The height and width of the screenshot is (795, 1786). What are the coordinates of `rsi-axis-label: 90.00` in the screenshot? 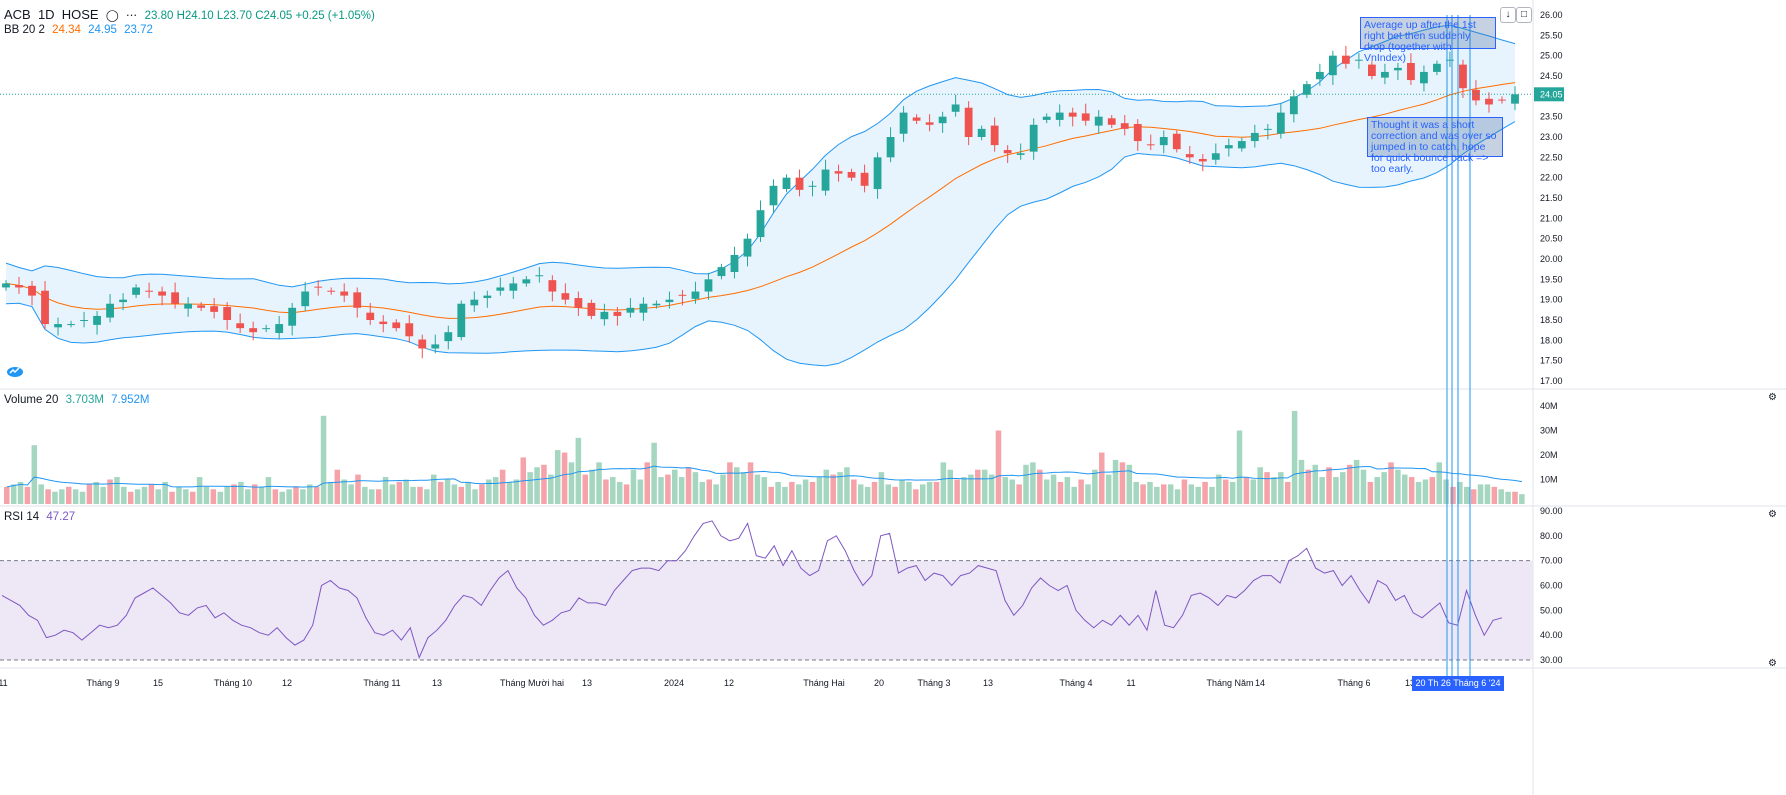 It's located at (1551, 511).